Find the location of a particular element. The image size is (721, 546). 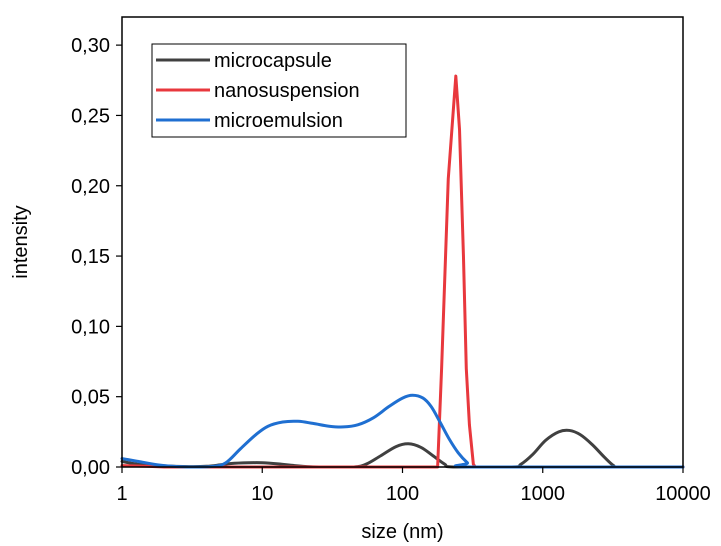

legend: microcapsule nanosuspension microemulsion is located at coordinates (279, 90).